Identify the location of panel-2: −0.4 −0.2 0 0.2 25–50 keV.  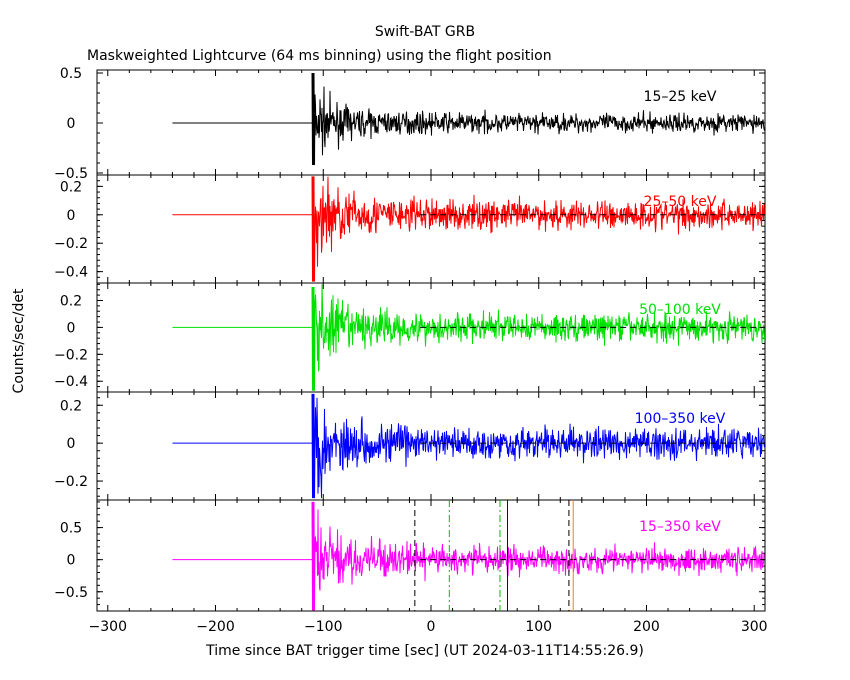
(410, 229).